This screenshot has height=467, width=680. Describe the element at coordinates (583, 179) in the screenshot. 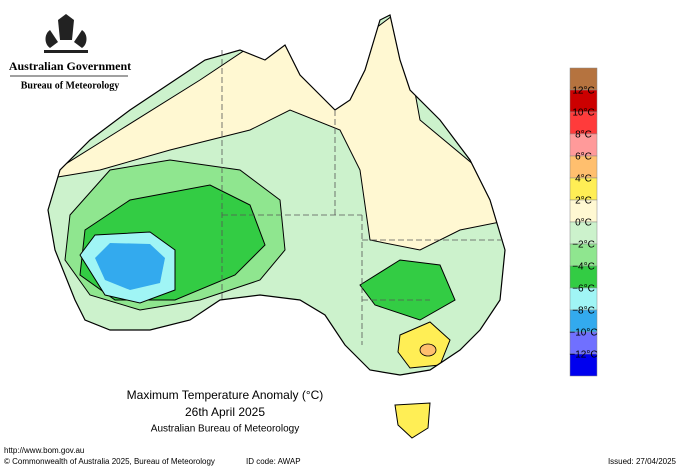

I see `legend-label: 4°C` at that location.